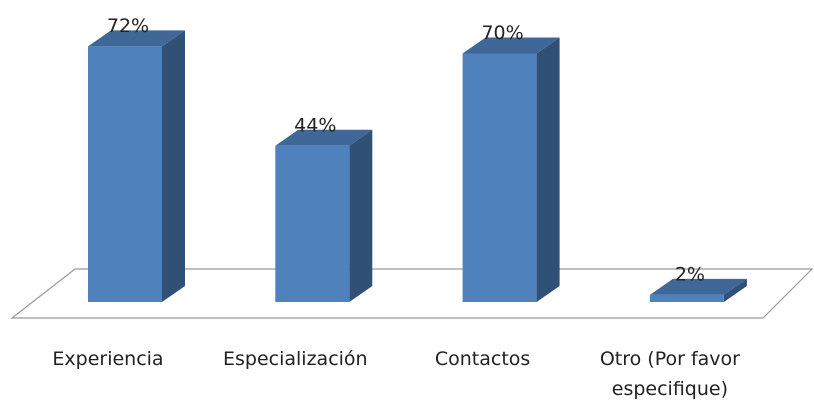  What do you see at coordinates (295, 359) in the screenshot?
I see `category-label: Especialización` at bounding box center [295, 359].